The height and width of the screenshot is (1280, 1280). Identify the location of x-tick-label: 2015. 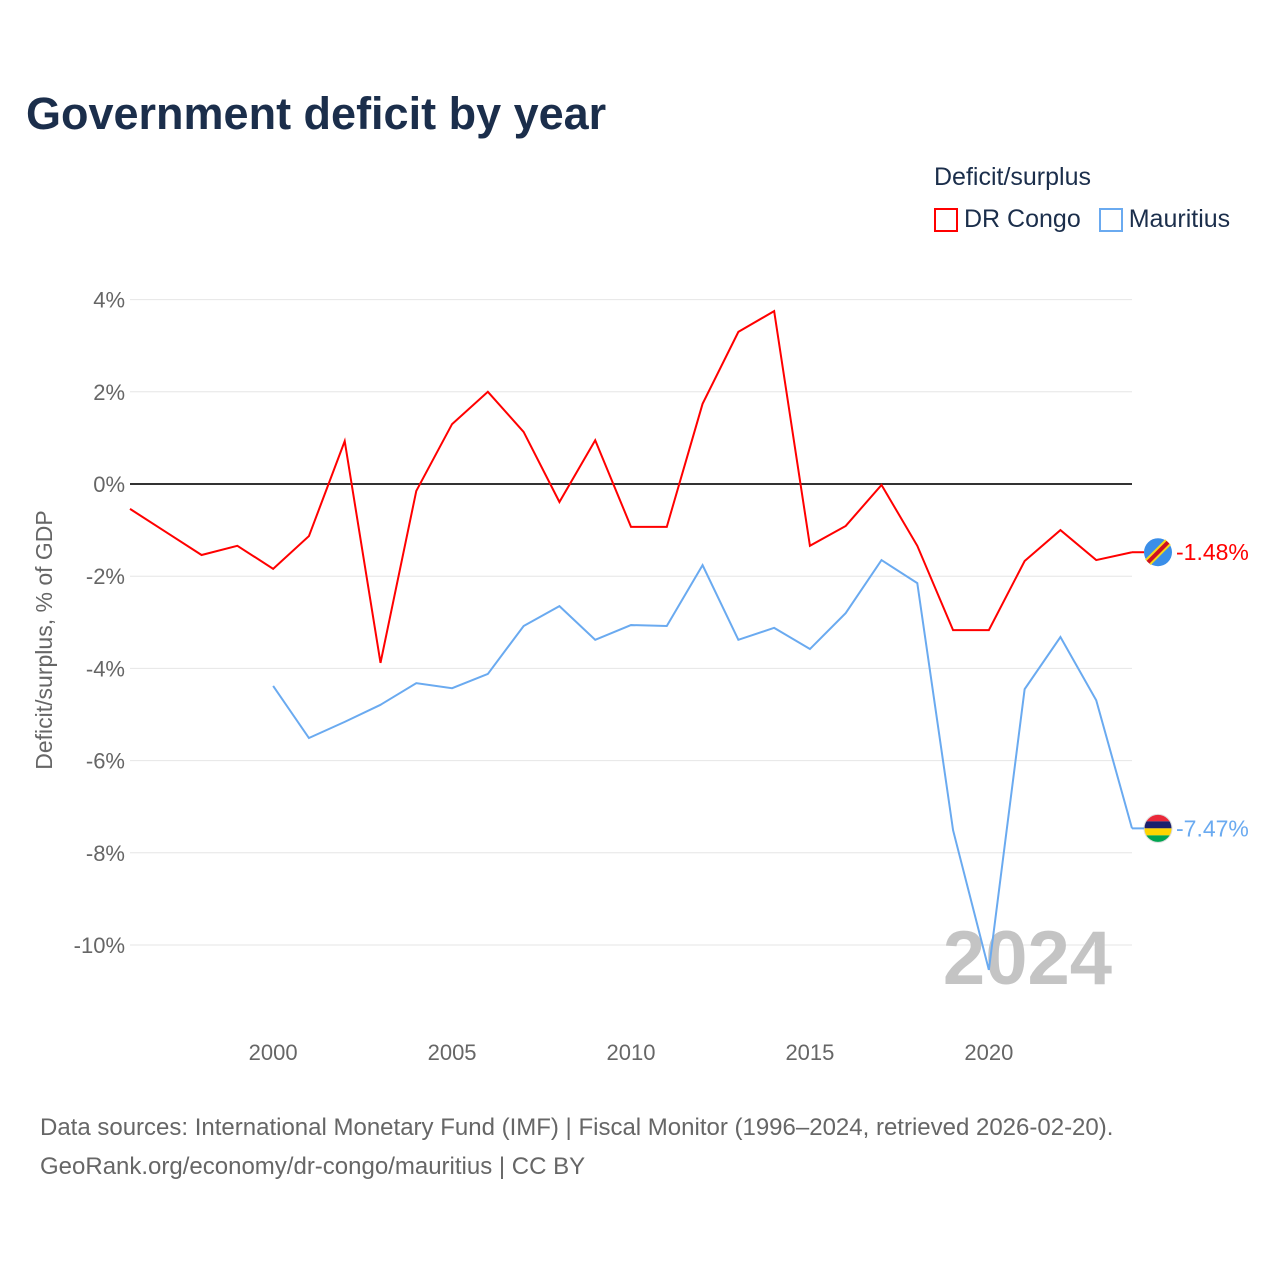
(809, 1052).